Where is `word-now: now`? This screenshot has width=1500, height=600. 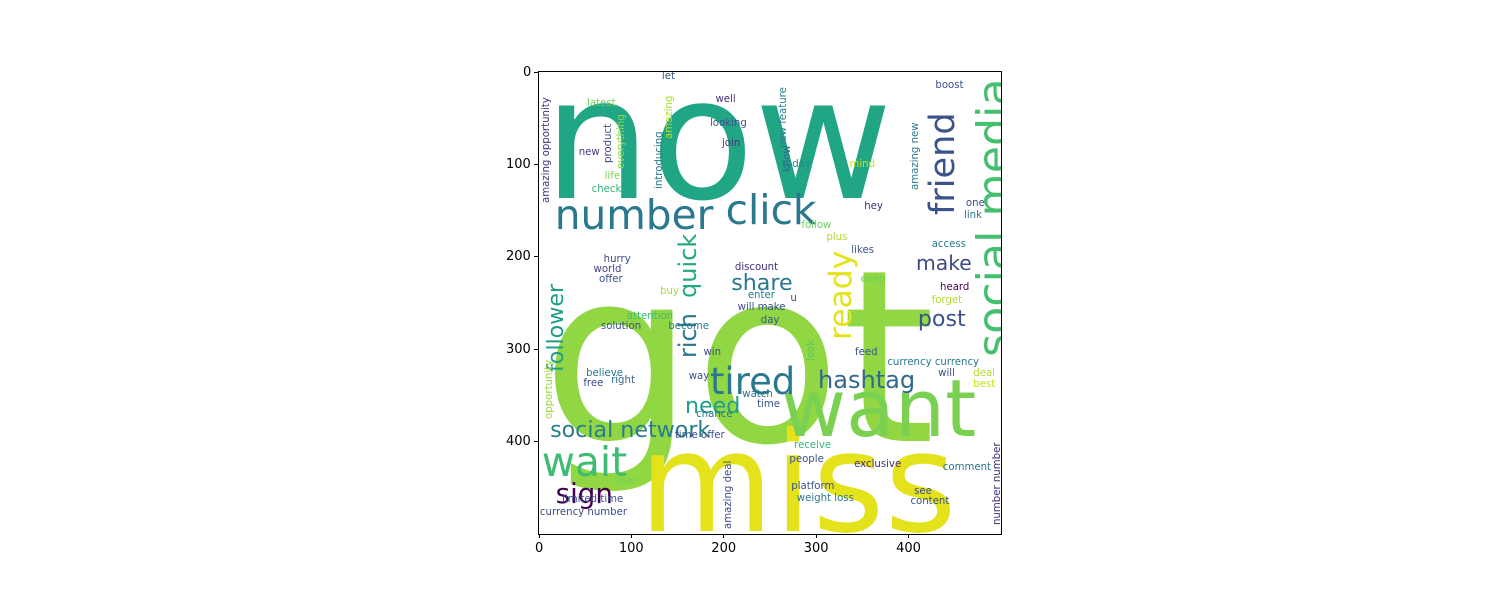 word-now: now is located at coordinates (718, 155).